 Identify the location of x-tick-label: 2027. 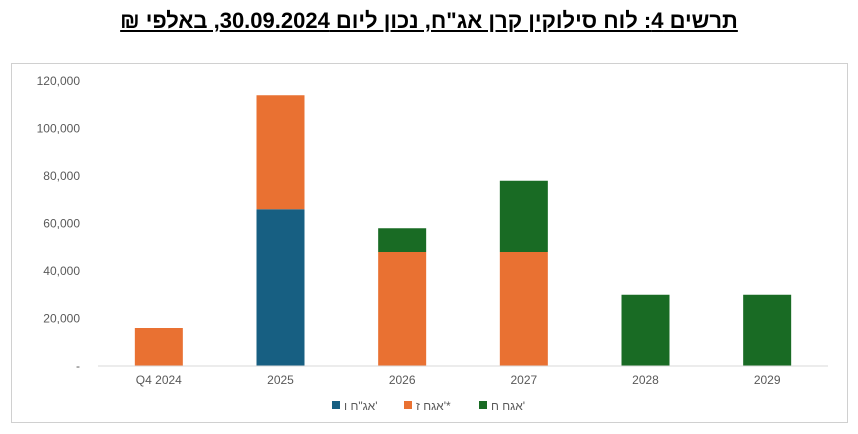
(523, 380).